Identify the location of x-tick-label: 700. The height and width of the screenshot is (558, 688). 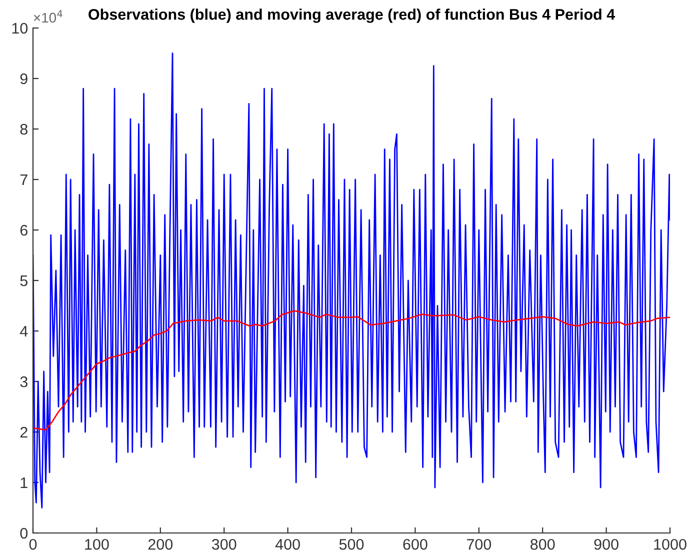
(479, 544).